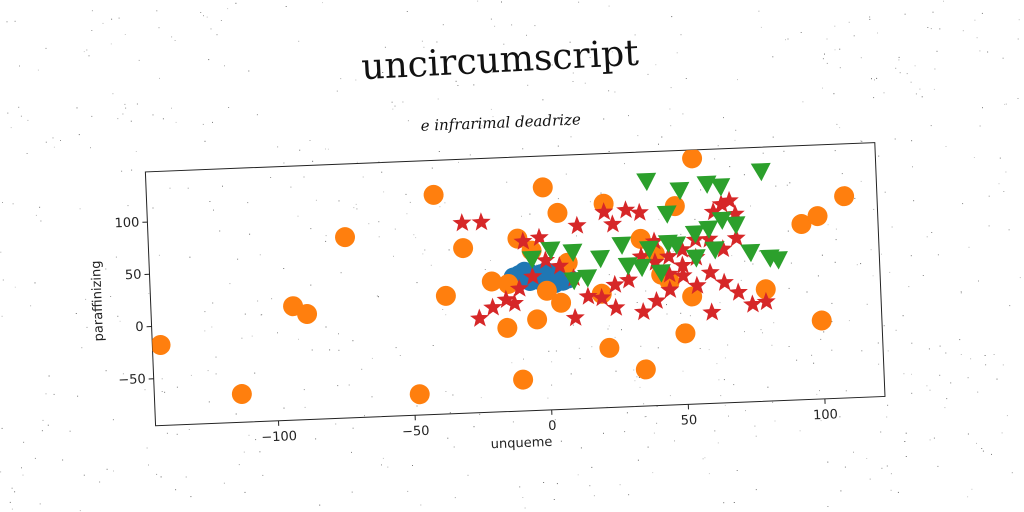 This screenshot has height=512, width=1024. Describe the element at coordinates (132, 380) in the screenshot. I see `y-tick-label: −50` at that location.